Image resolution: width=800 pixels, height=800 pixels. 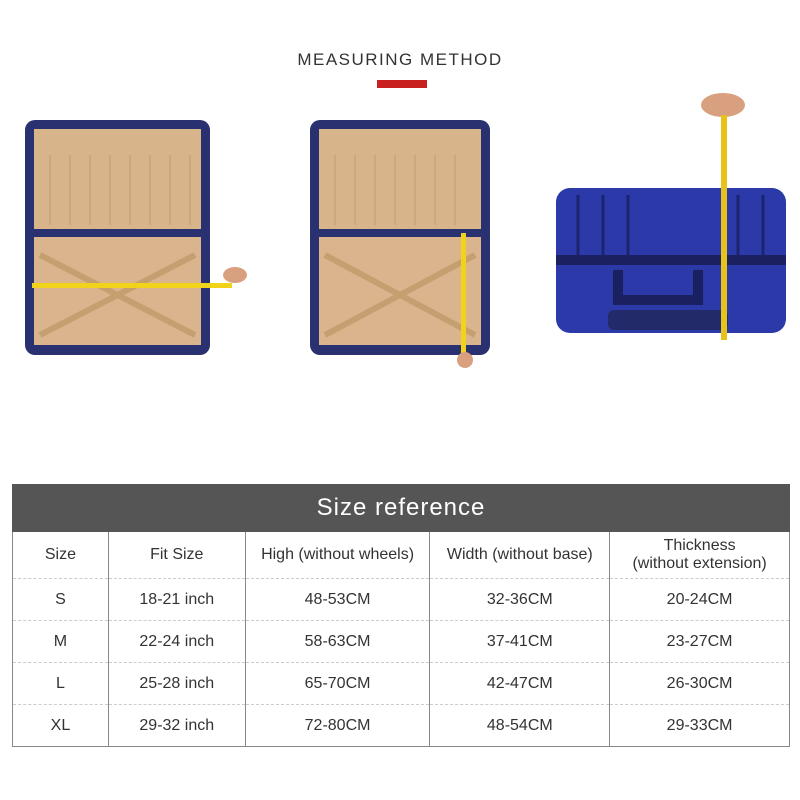 I want to click on open-suitcase-width-measurement-photo, so click(x=136, y=237).